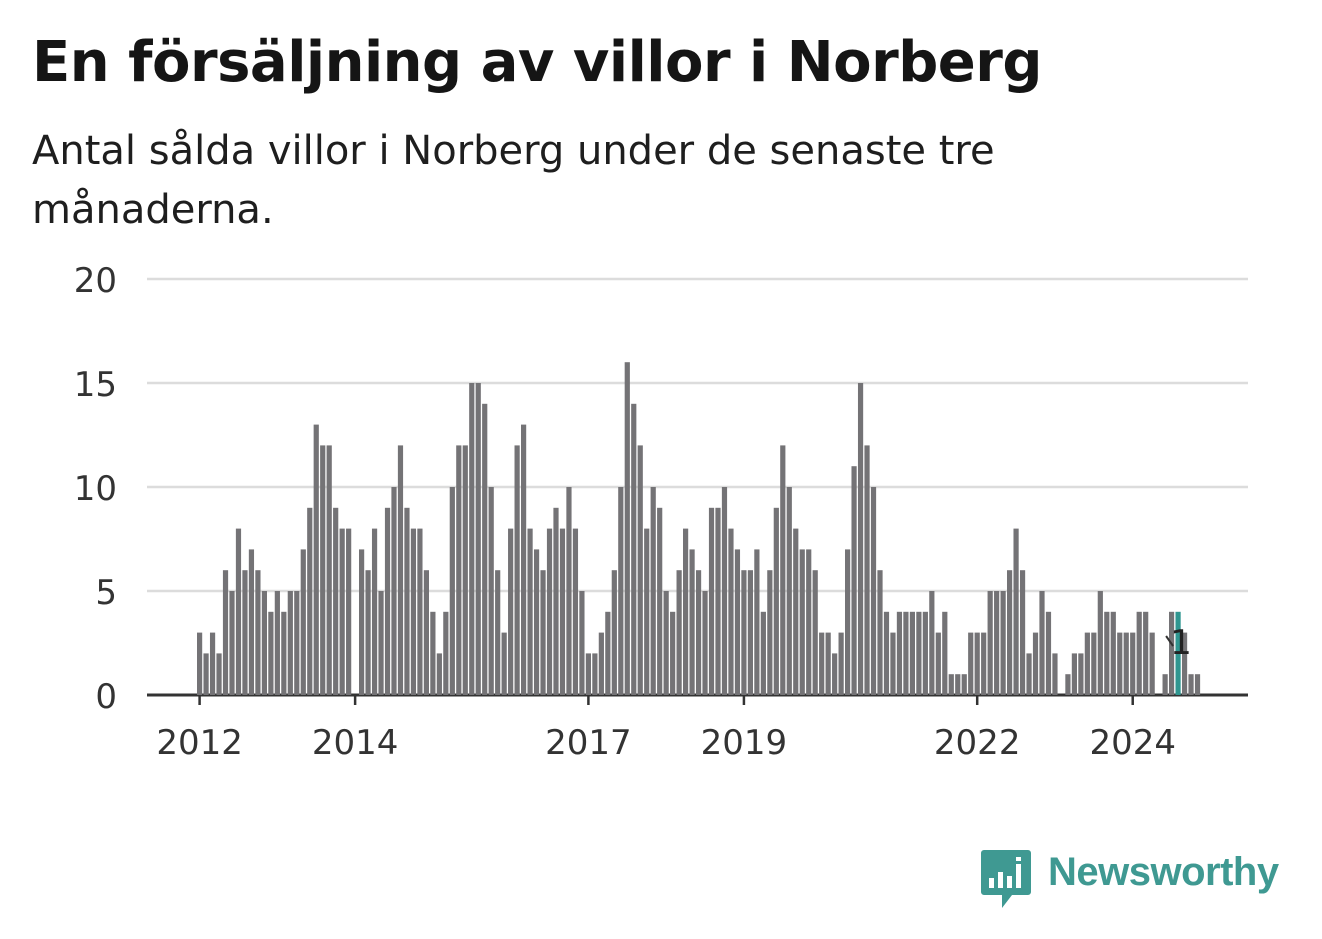 The height and width of the screenshot is (939, 1322). What do you see at coordinates (1132, 743) in the screenshot?
I see `x-tick-label: 2024` at bounding box center [1132, 743].